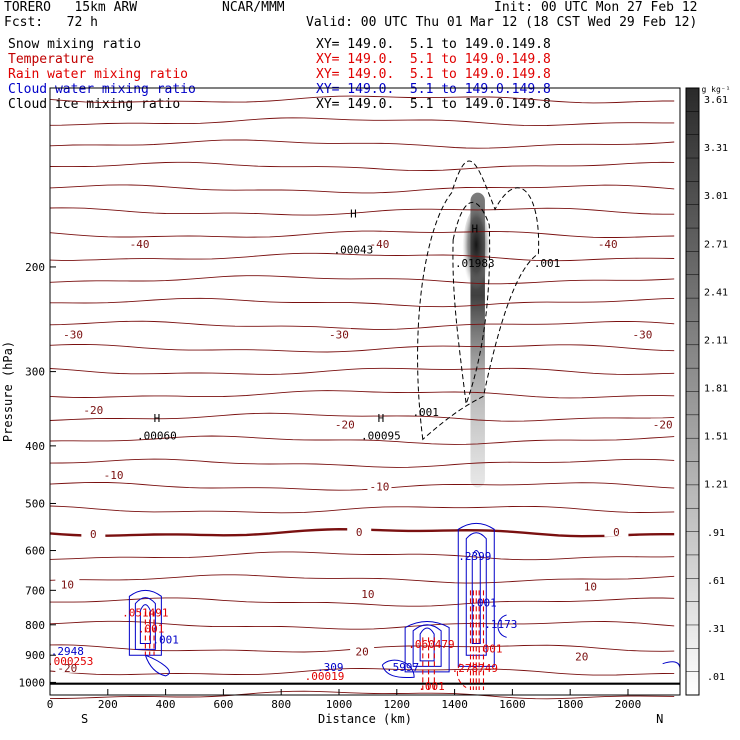 Image resolution: width=740 pixels, height=740 pixels. Describe the element at coordinates (659, 719) in the screenshot. I see `x-end-label-north: N` at that location.